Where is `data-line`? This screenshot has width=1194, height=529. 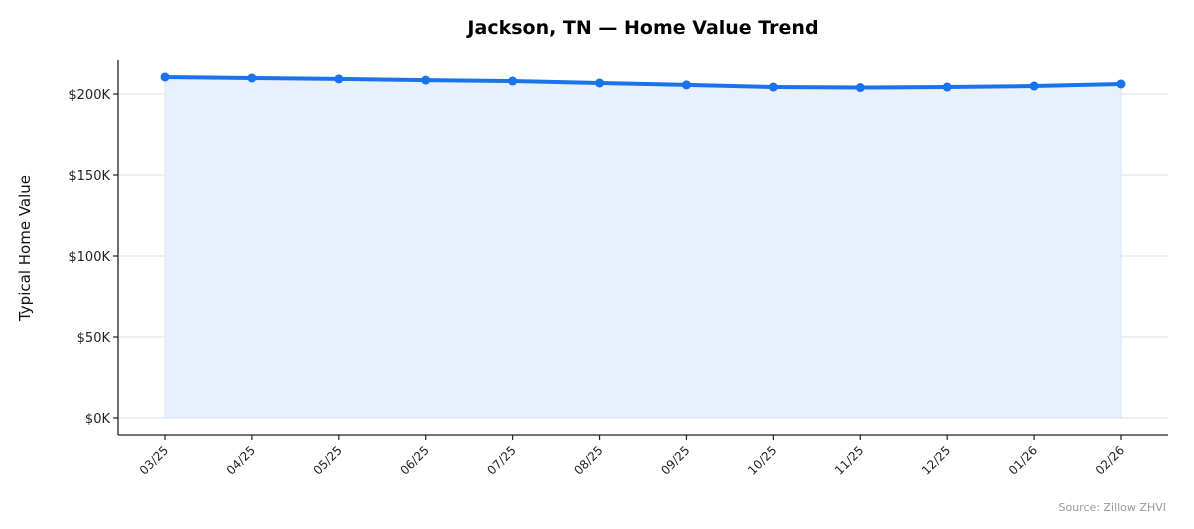 data-line is located at coordinates (643, 82).